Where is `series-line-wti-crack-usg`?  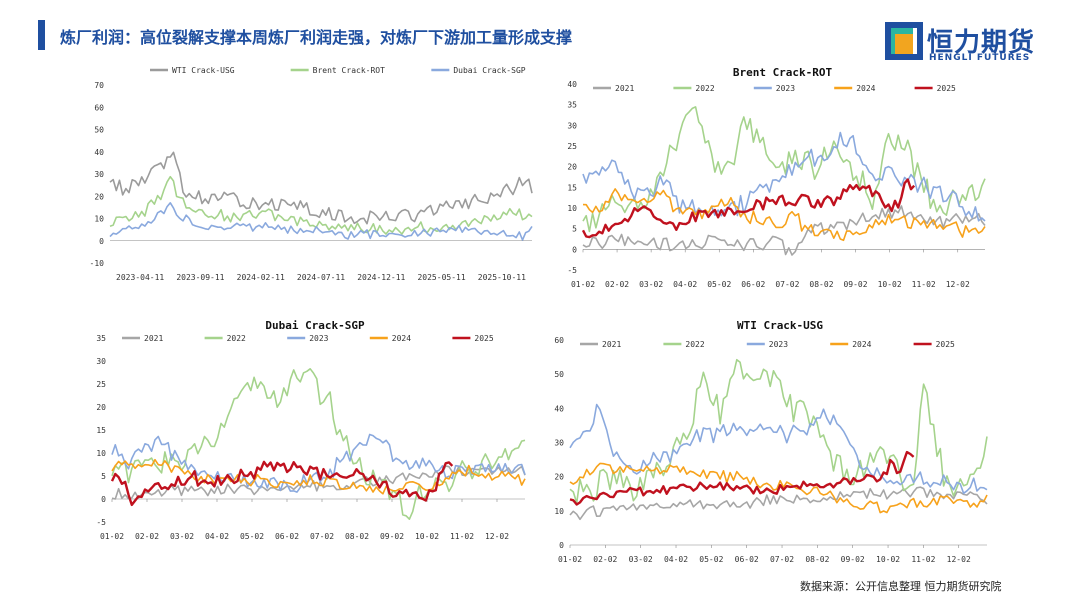 series-line-wti-crack-usg is located at coordinates (321, 188).